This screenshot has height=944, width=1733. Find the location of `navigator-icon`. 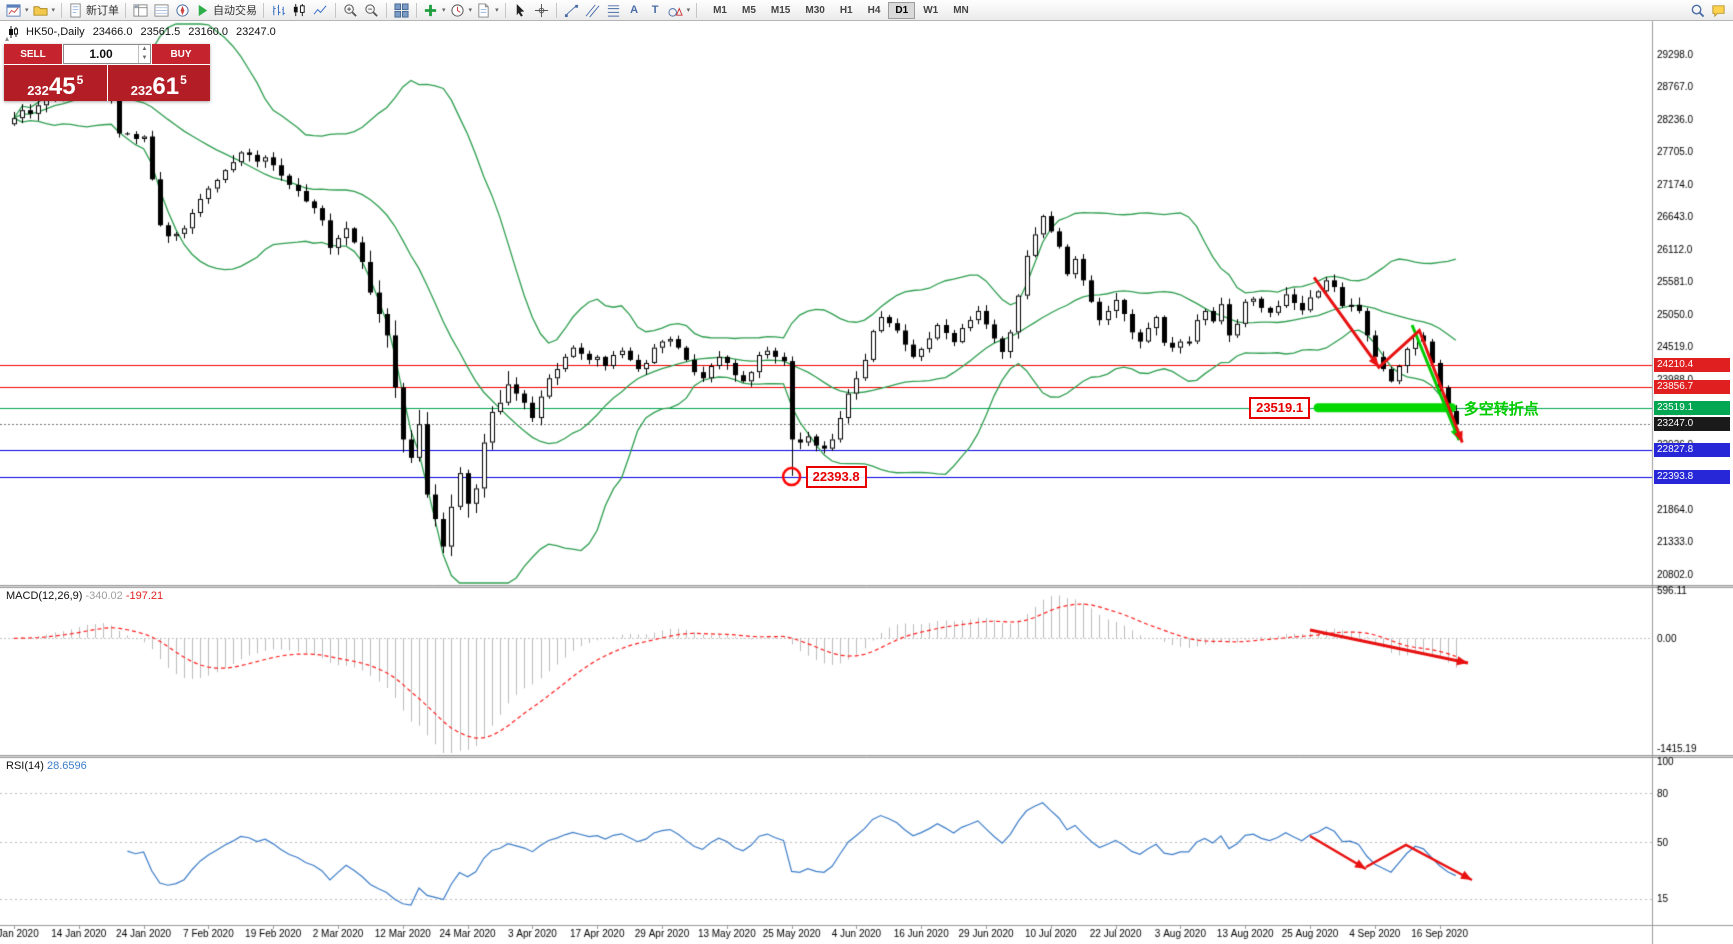

navigator-icon is located at coordinates (182, 10).